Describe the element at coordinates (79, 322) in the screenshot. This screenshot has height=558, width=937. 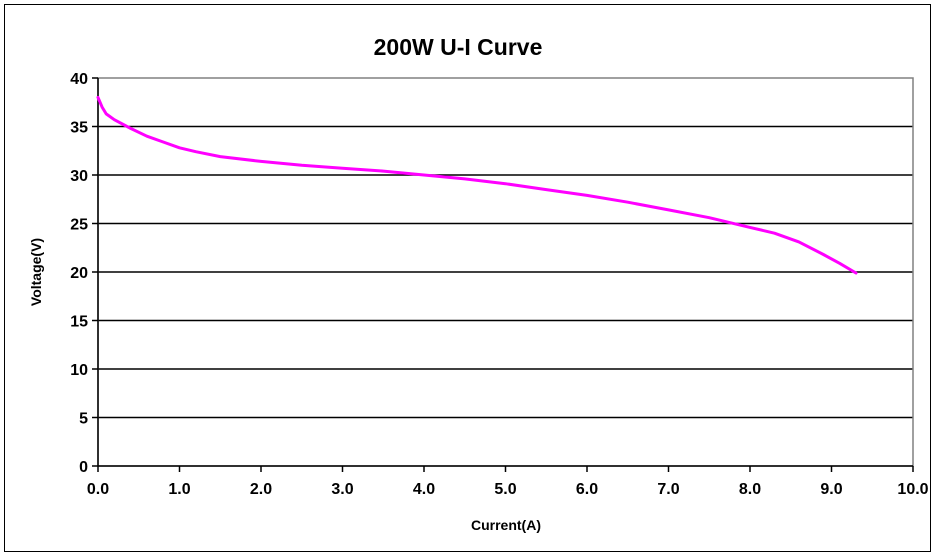
I see `y-tick-label: 15` at that location.